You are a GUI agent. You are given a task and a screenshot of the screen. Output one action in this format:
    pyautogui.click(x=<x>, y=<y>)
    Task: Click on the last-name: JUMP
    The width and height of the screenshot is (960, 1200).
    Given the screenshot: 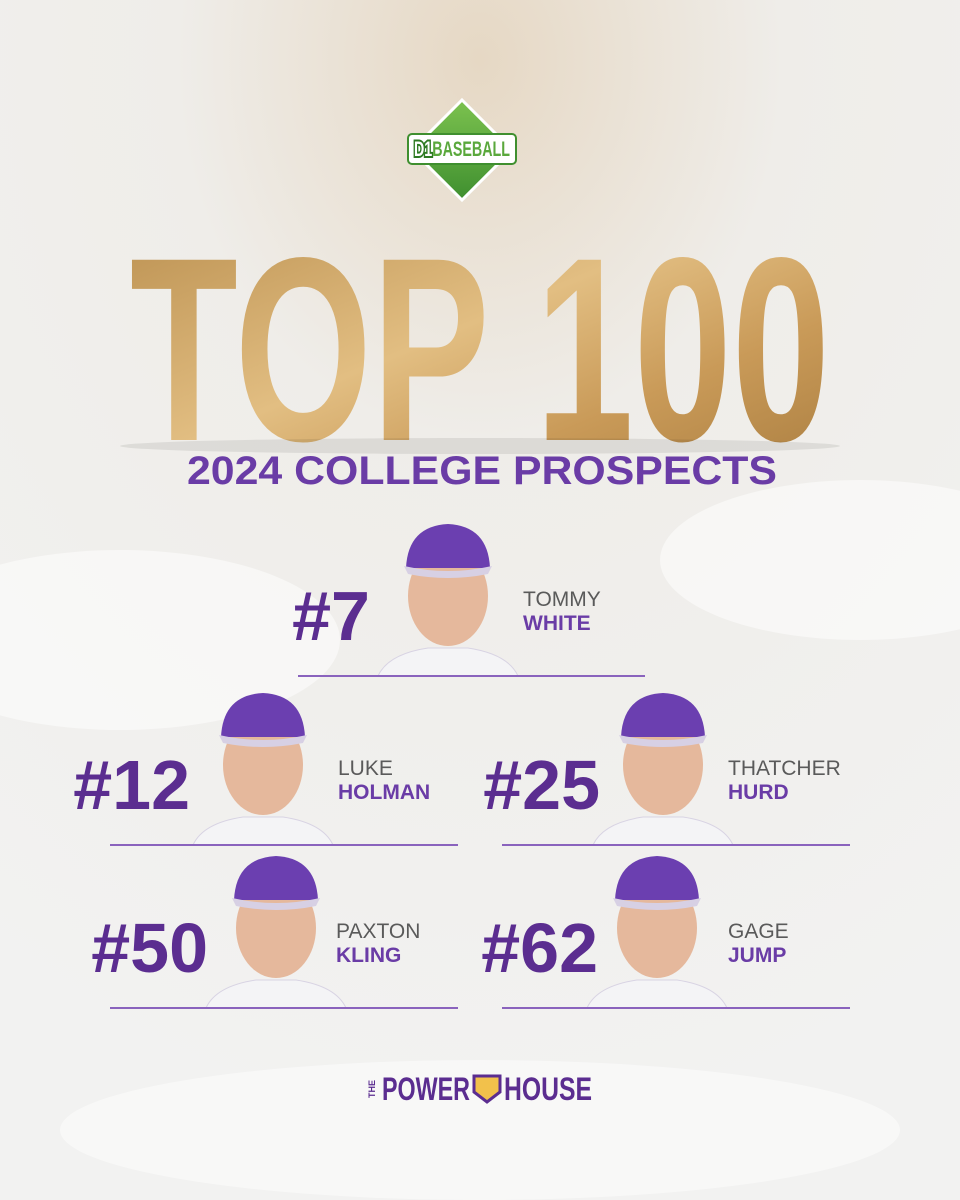 What is the action you would take?
    pyautogui.click(x=757, y=955)
    